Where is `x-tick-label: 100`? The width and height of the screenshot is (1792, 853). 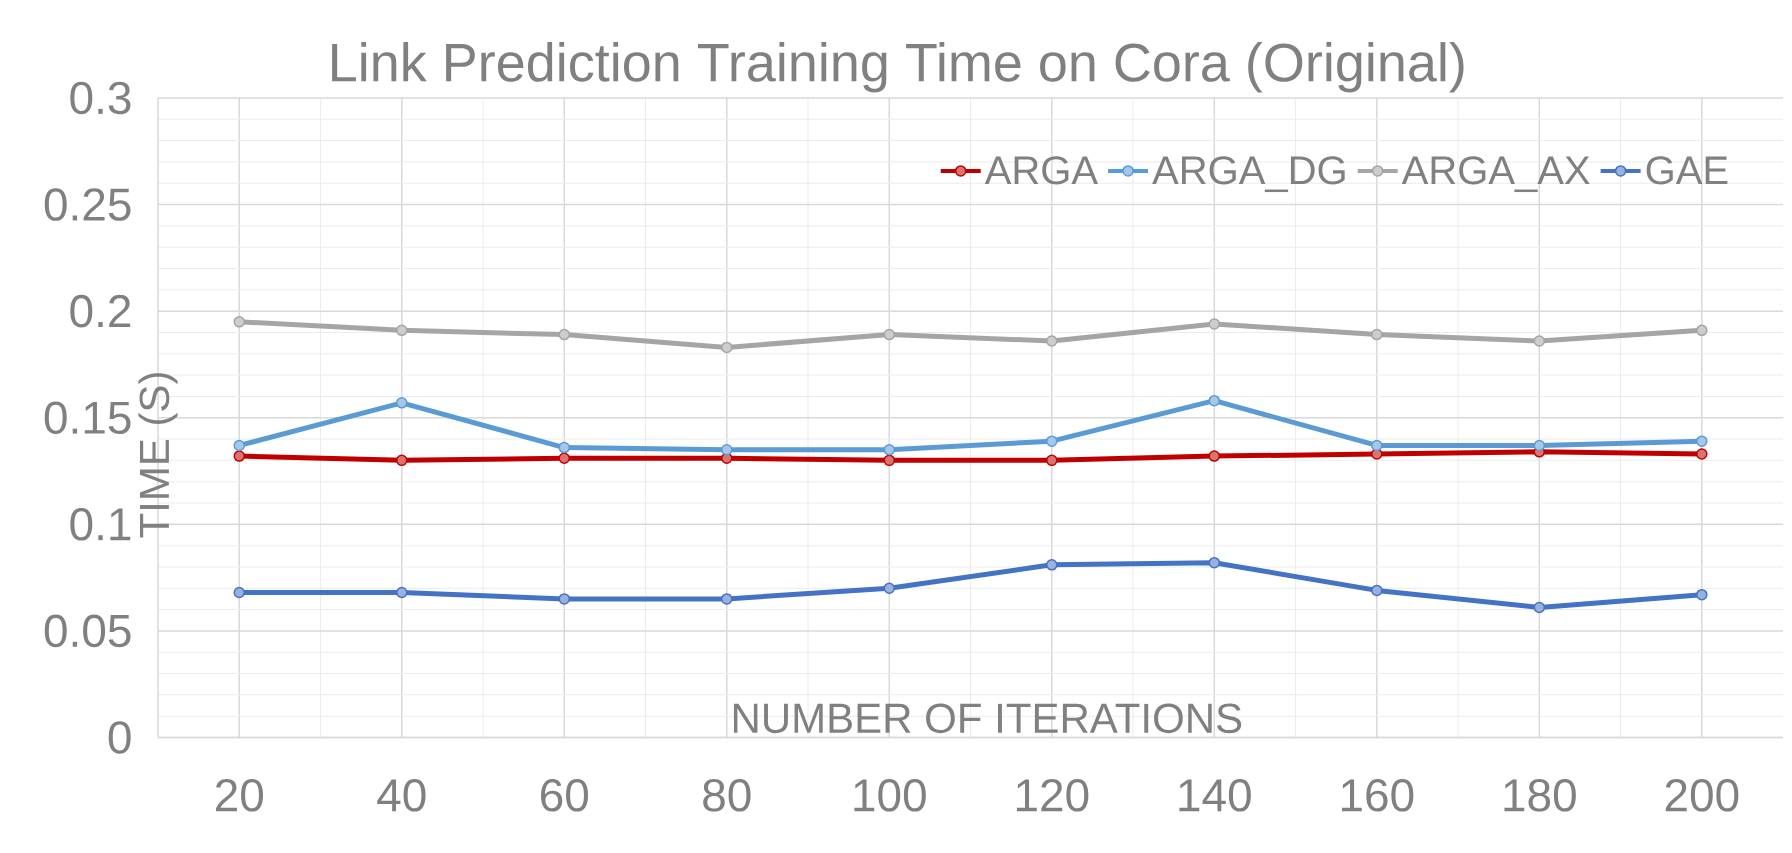 x-tick-label: 100 is located at coordinates (890, 795).